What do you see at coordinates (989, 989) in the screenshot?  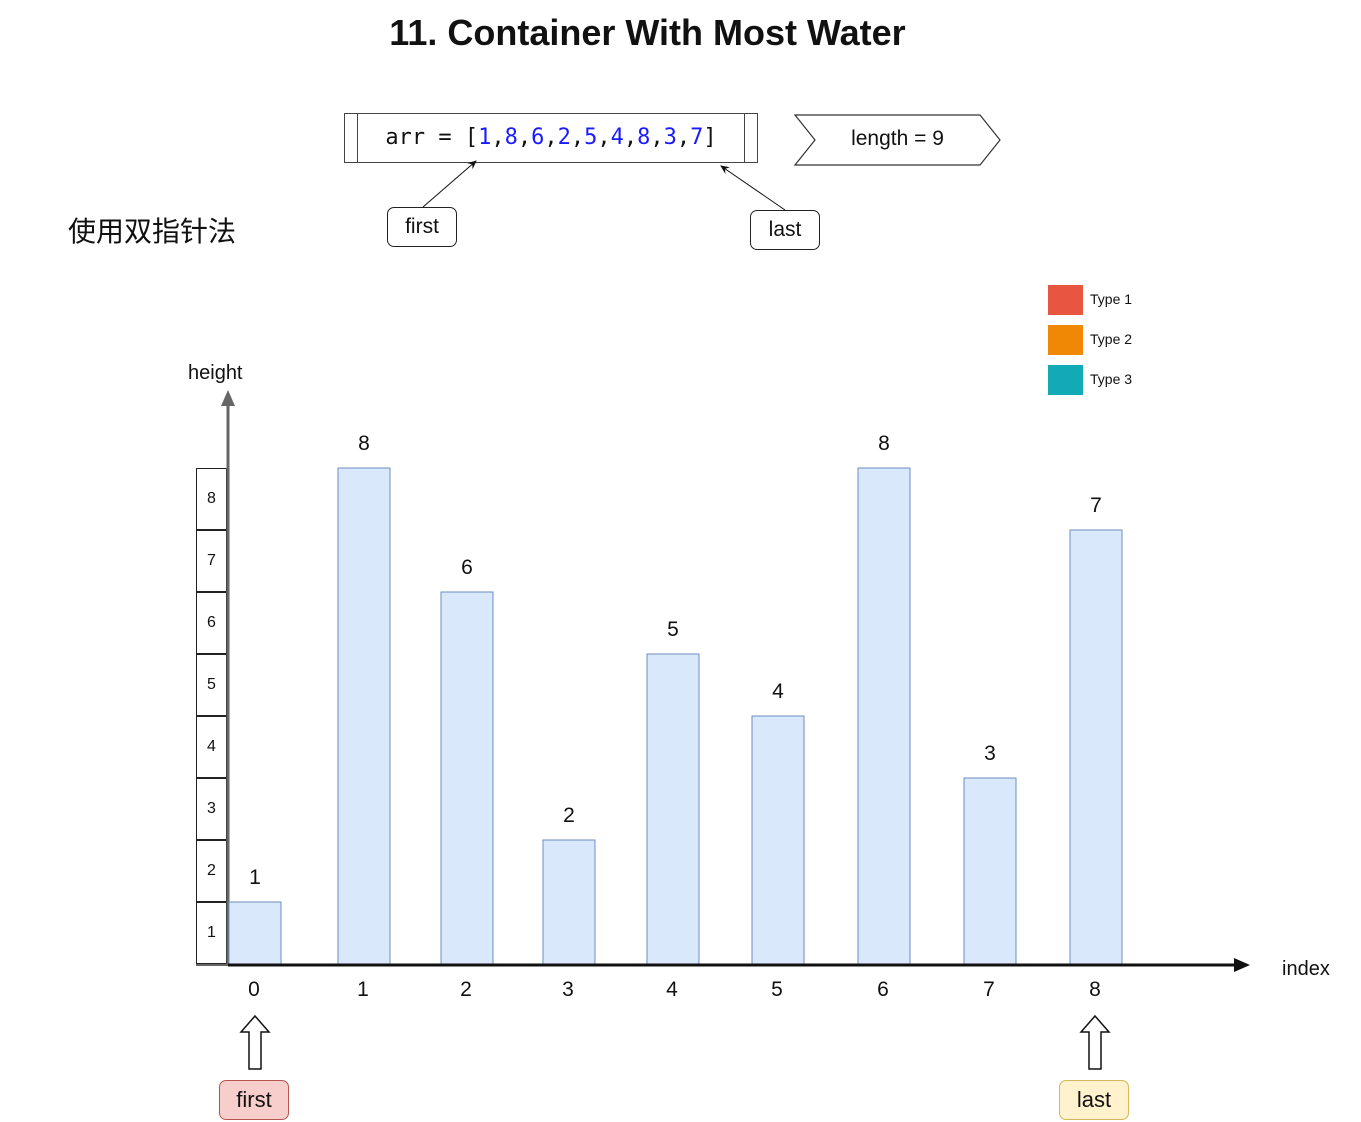 I see `x-tick-label: 7` at bounding box center [989, 989].